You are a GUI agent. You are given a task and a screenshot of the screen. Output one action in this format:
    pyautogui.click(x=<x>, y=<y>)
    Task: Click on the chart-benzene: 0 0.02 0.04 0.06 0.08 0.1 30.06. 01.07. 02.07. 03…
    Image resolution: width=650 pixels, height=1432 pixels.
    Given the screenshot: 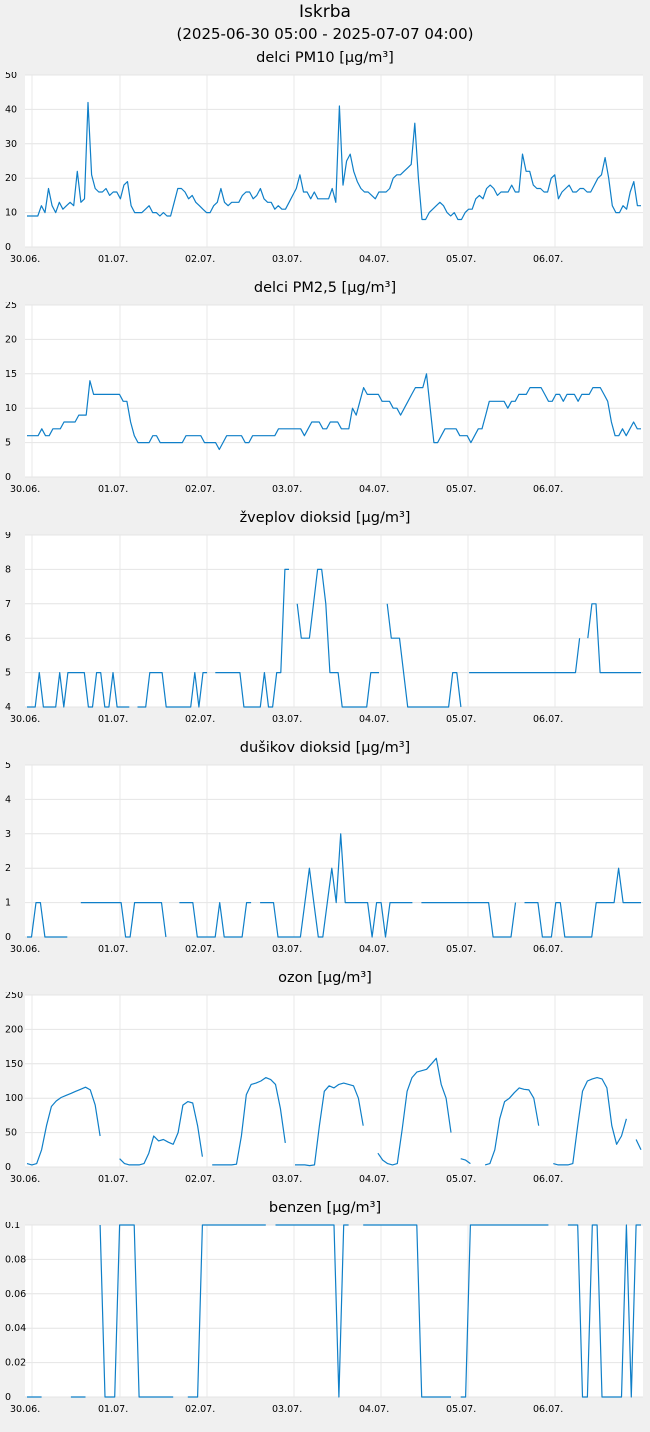 What is the action you would take?
    pyautogui.click(x=324, y=1318)
    